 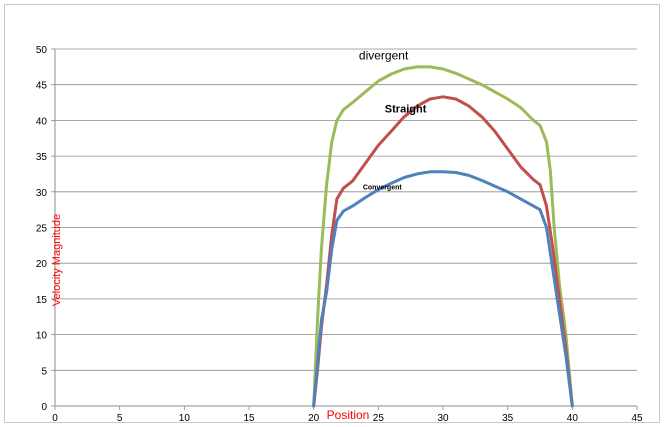 I want to click on y-tick-label: 5, so click(x=44, y=371).